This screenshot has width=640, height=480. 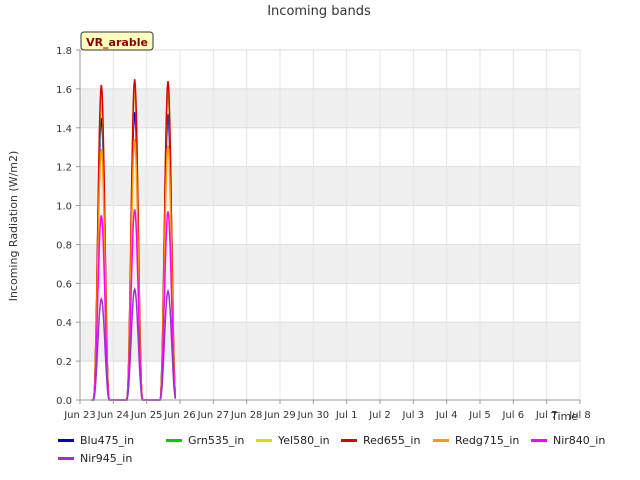 I want to click on x-tick-label: Jun 28, so click(x=246, y=415).